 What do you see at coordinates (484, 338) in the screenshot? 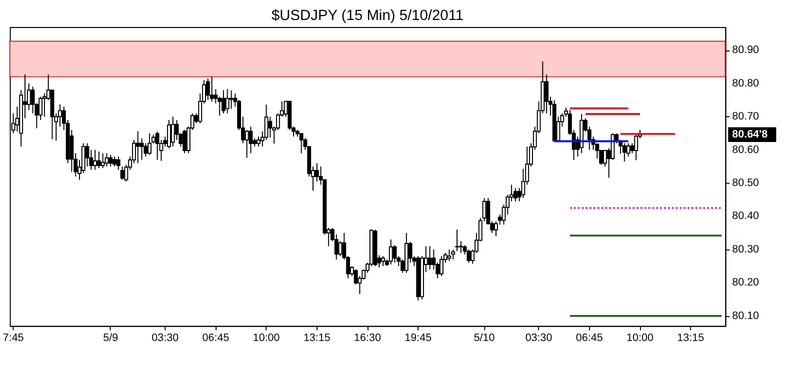
I see `x-tick-label: 5/10` at bounding box center [484, 338].